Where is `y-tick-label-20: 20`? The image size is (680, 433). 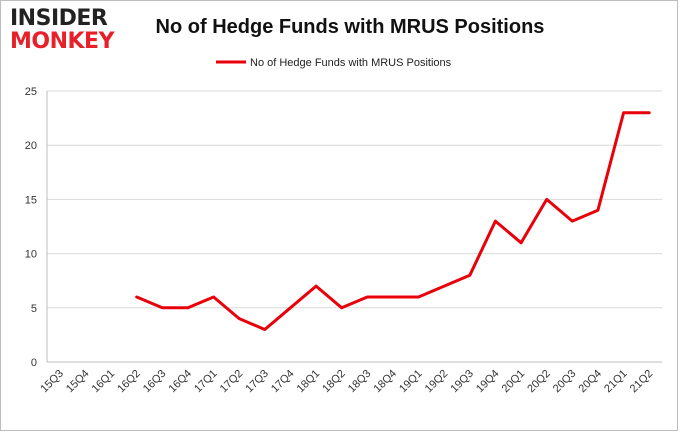 y-tick-label-20: 20 is located at coordinates (31, 146).